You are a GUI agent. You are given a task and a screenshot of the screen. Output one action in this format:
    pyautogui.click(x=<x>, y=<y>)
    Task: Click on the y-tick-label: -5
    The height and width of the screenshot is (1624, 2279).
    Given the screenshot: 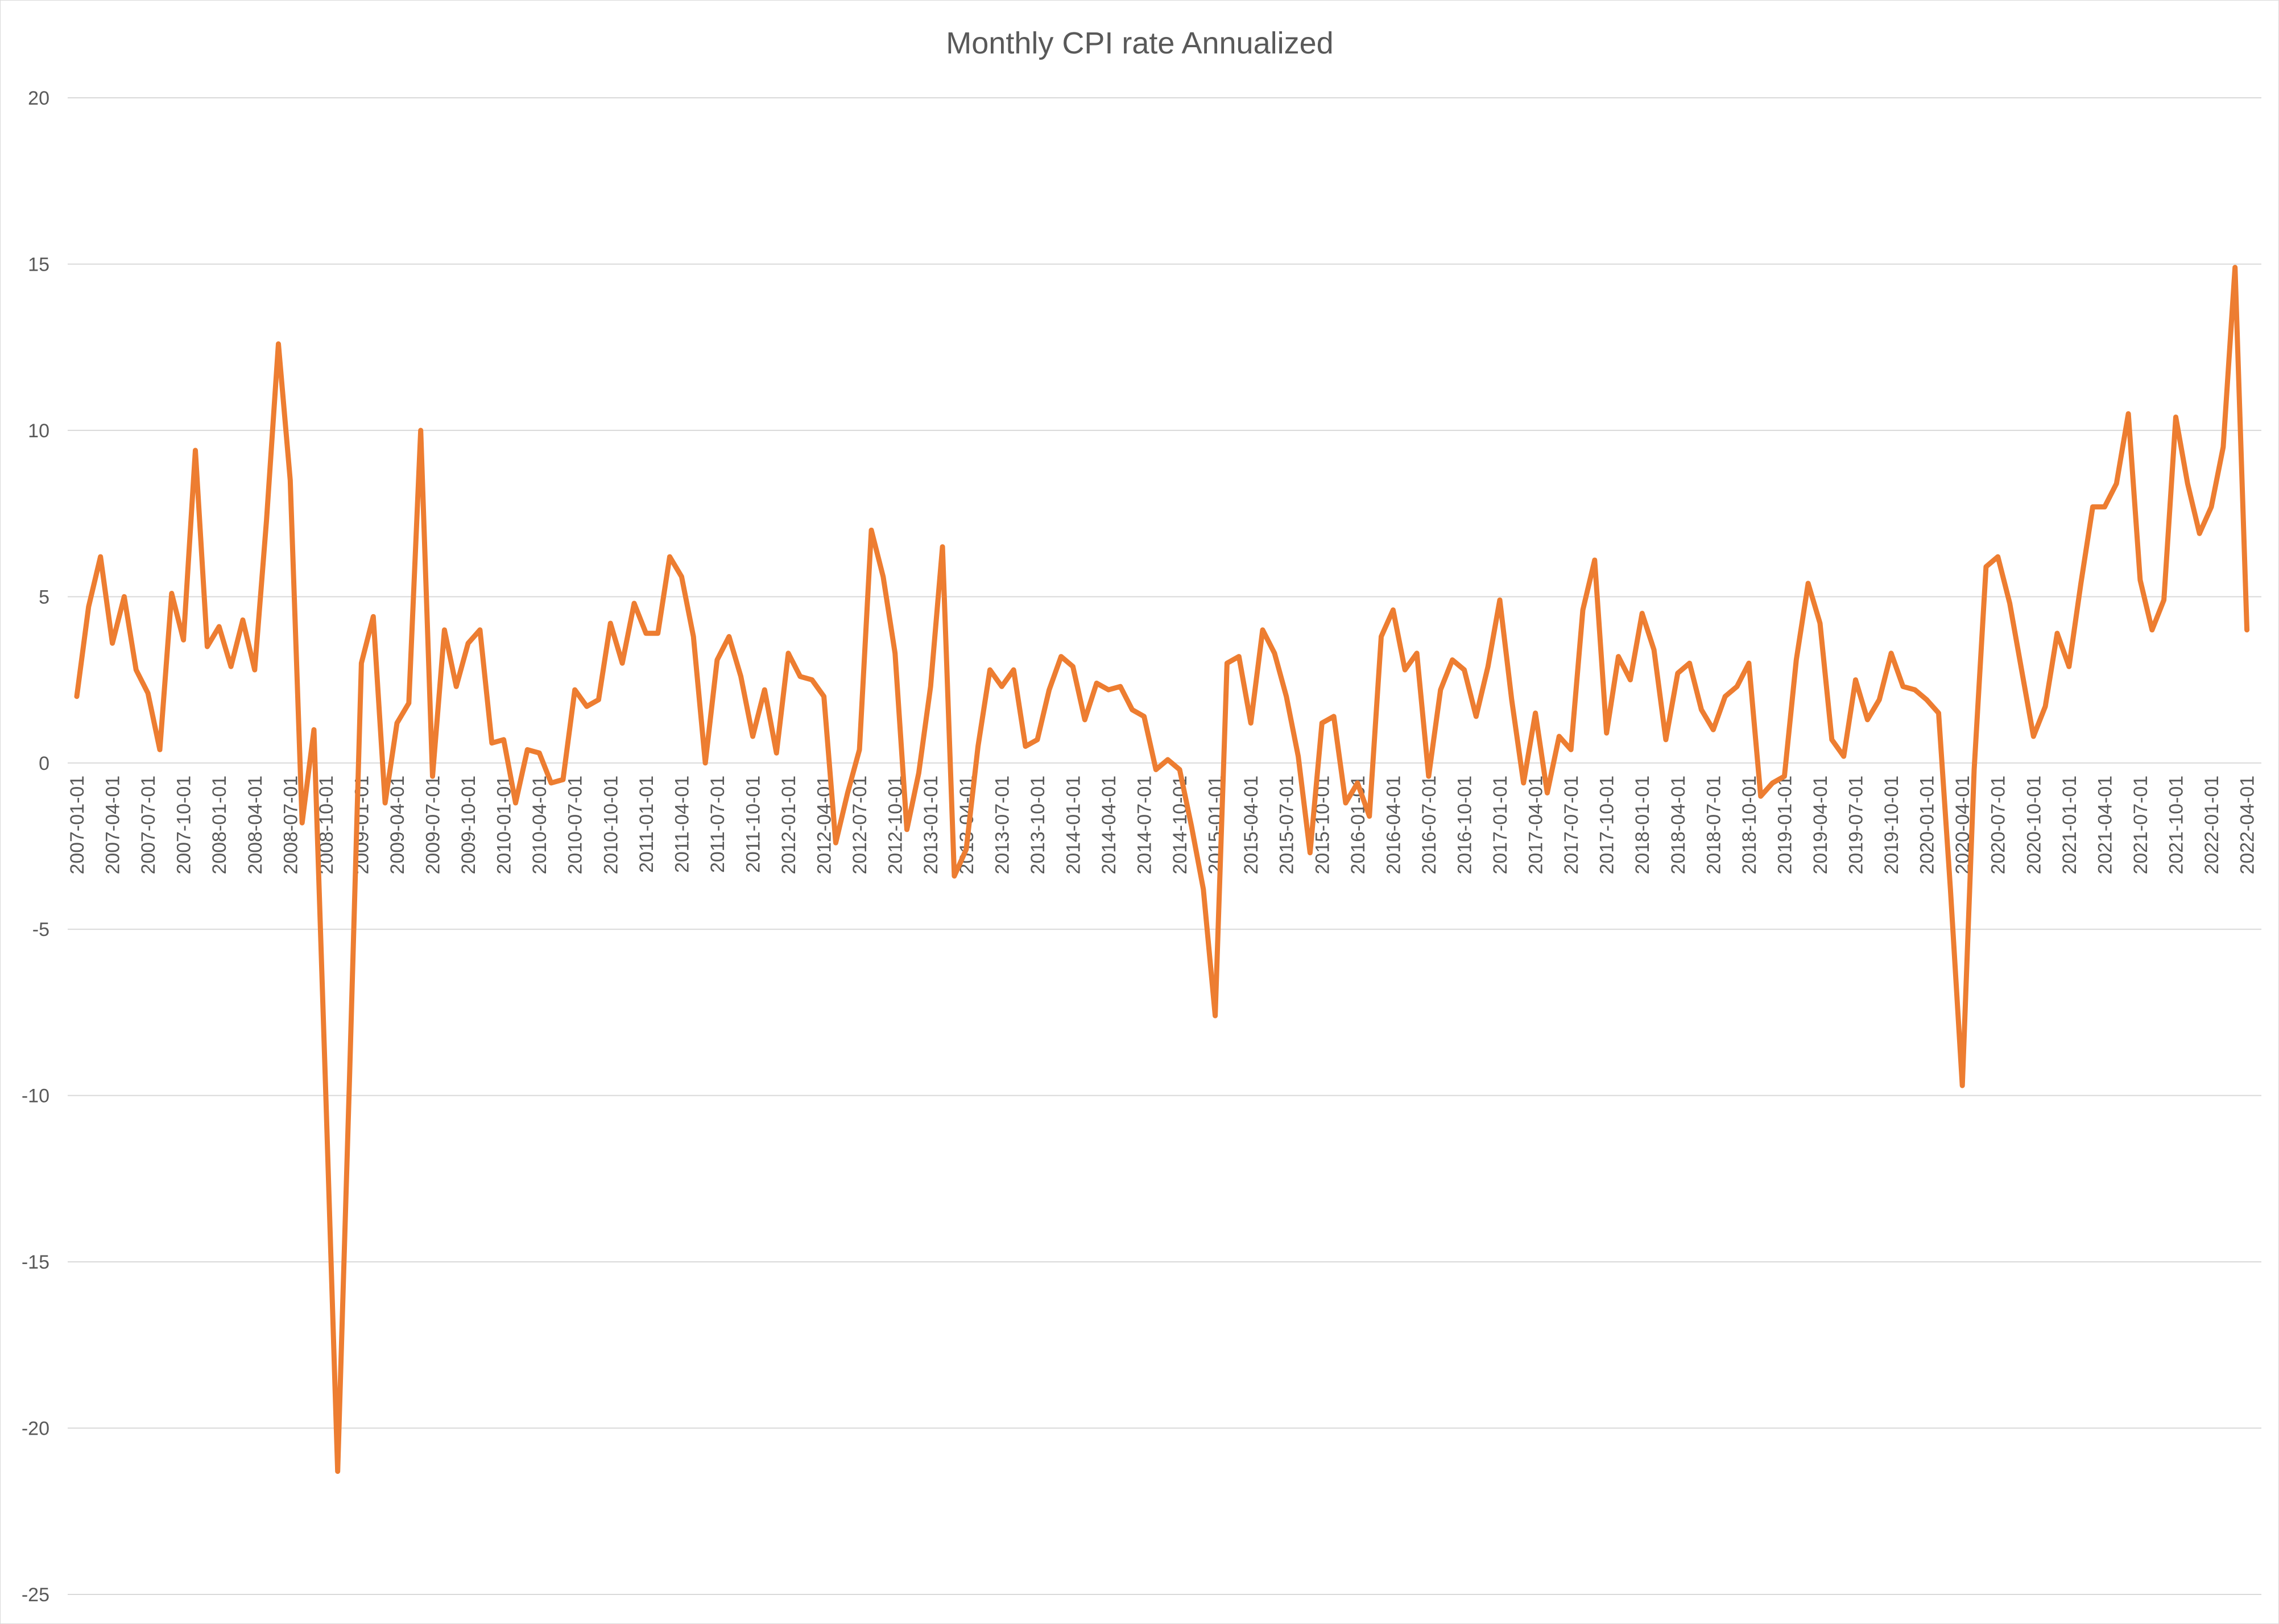 What is the action you would take?
    pyautogui.click(x=40, y=930)
    